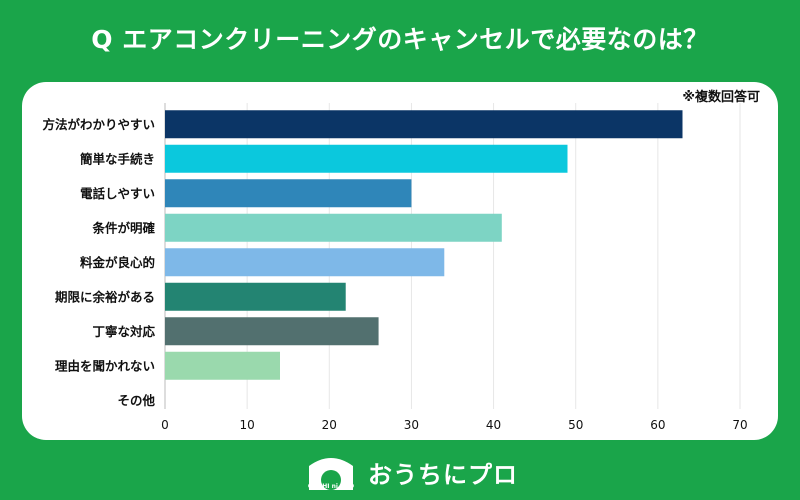  Describe the element at coordinates (288, 193) in the screenshot. I see `bar-電話しやすい` at that location.